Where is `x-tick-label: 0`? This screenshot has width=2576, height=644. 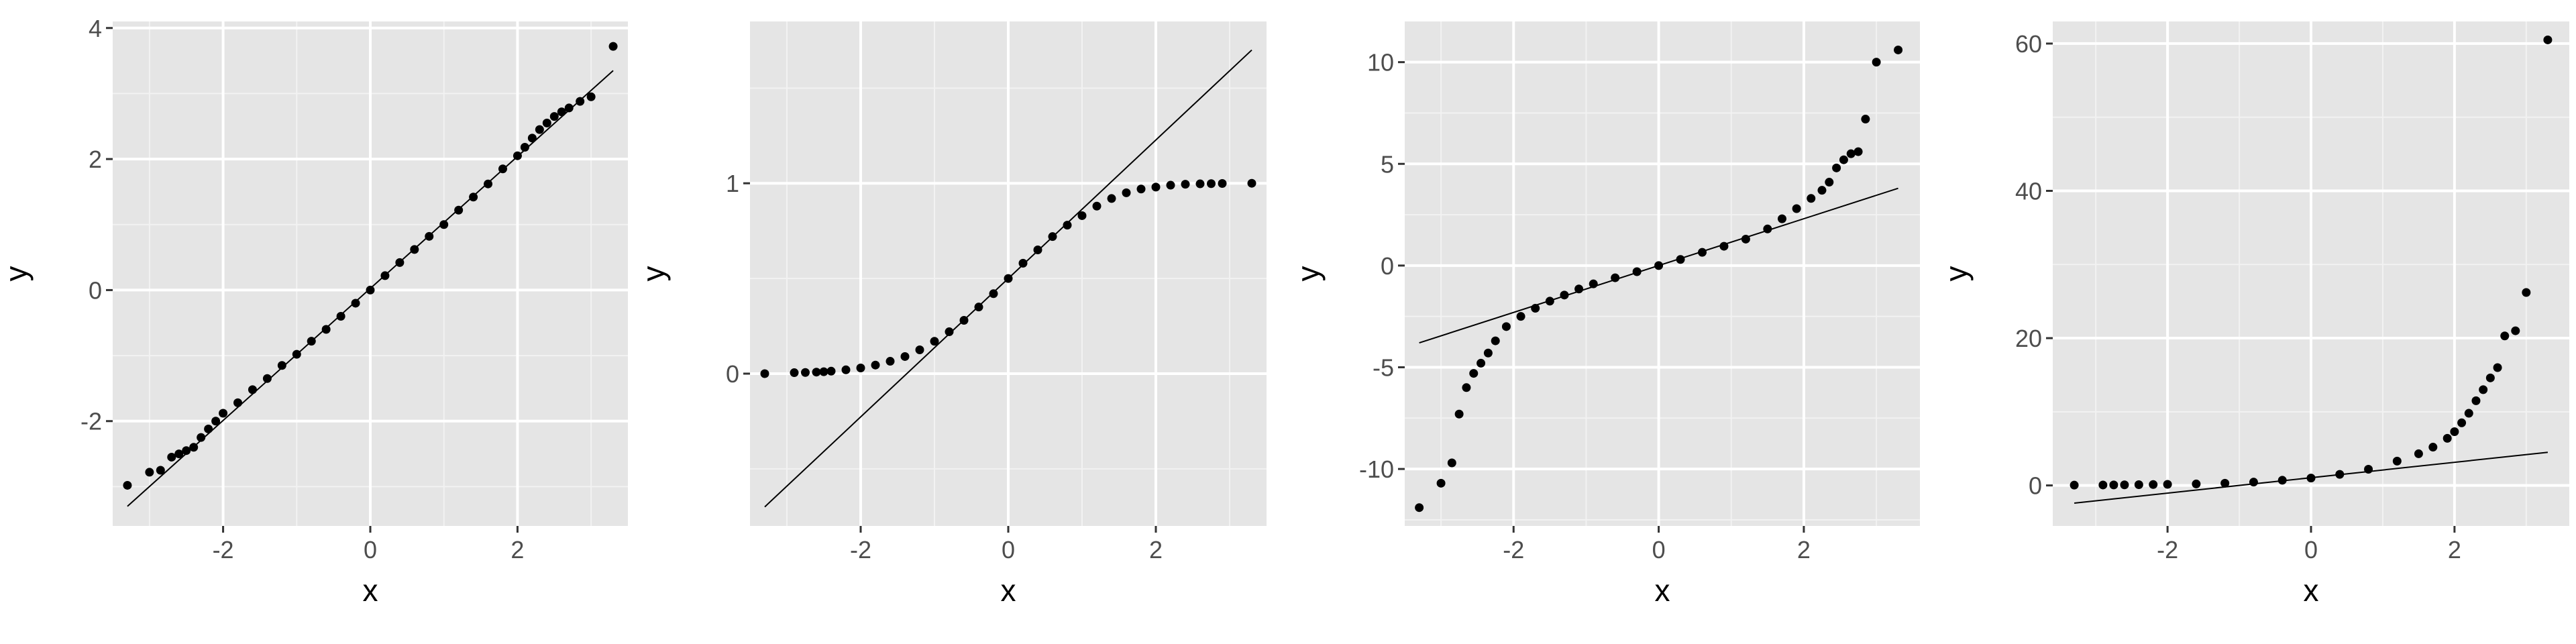 x-tick-label: 0 is located at coordinates (370, 550).